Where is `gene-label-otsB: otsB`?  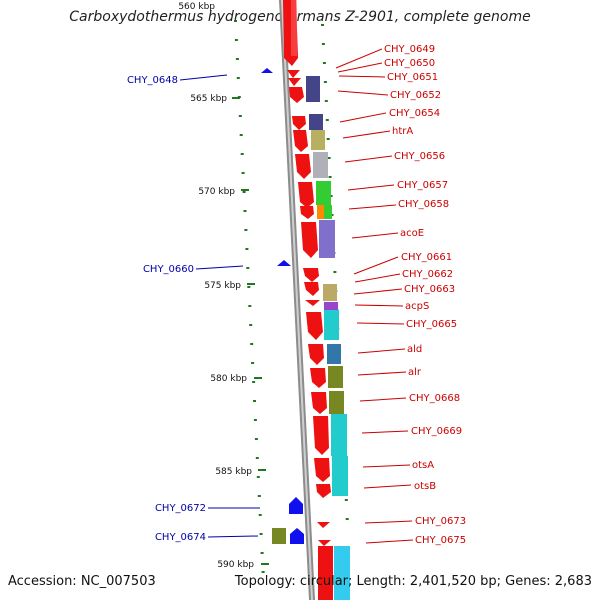
gene-label-otsB: otsB is located at coordinates (425, 486).